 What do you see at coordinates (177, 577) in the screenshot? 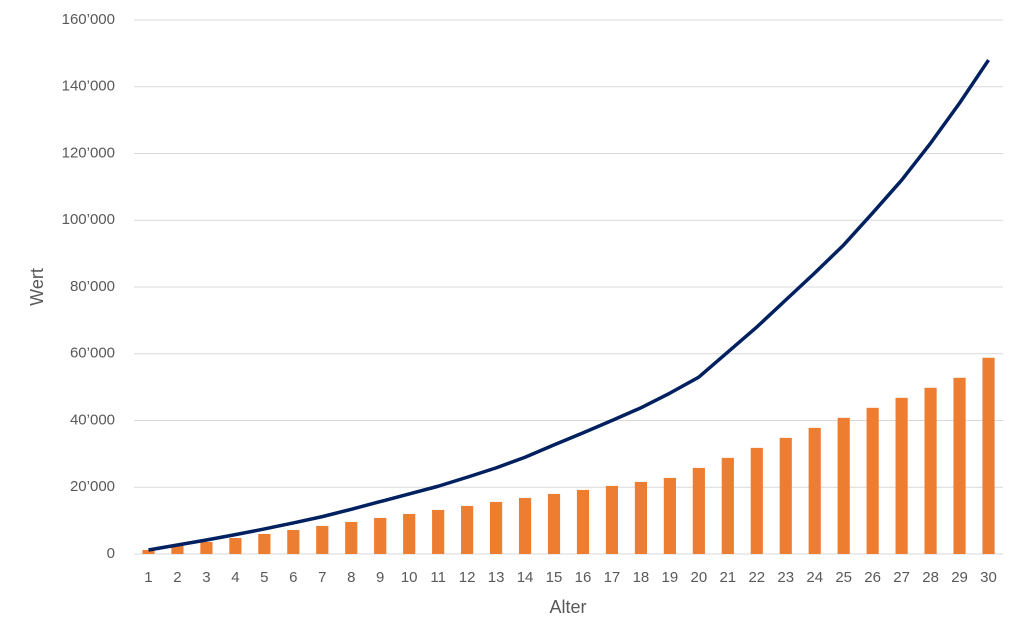
I see `x-tick-label: 2` at bounding box center [177, 577].